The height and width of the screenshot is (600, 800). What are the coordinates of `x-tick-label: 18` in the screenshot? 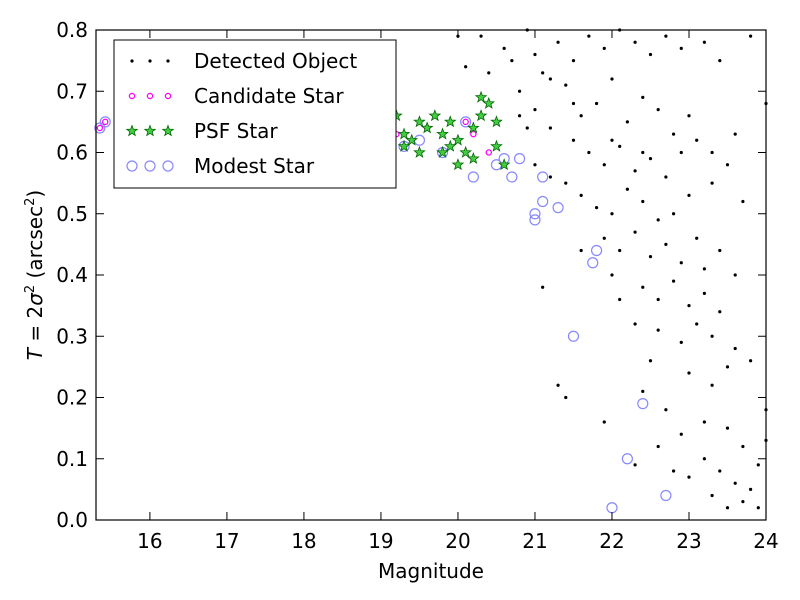 It's located at (303, 541).